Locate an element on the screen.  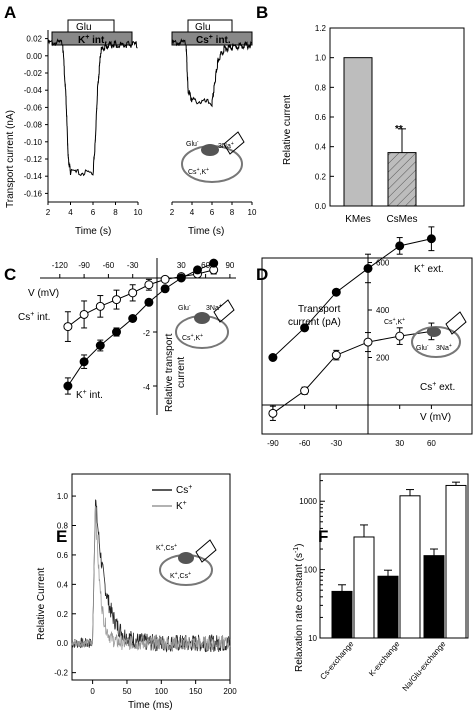
panel-f-xlabel: K-exchange is located at coordinates (384, 658).